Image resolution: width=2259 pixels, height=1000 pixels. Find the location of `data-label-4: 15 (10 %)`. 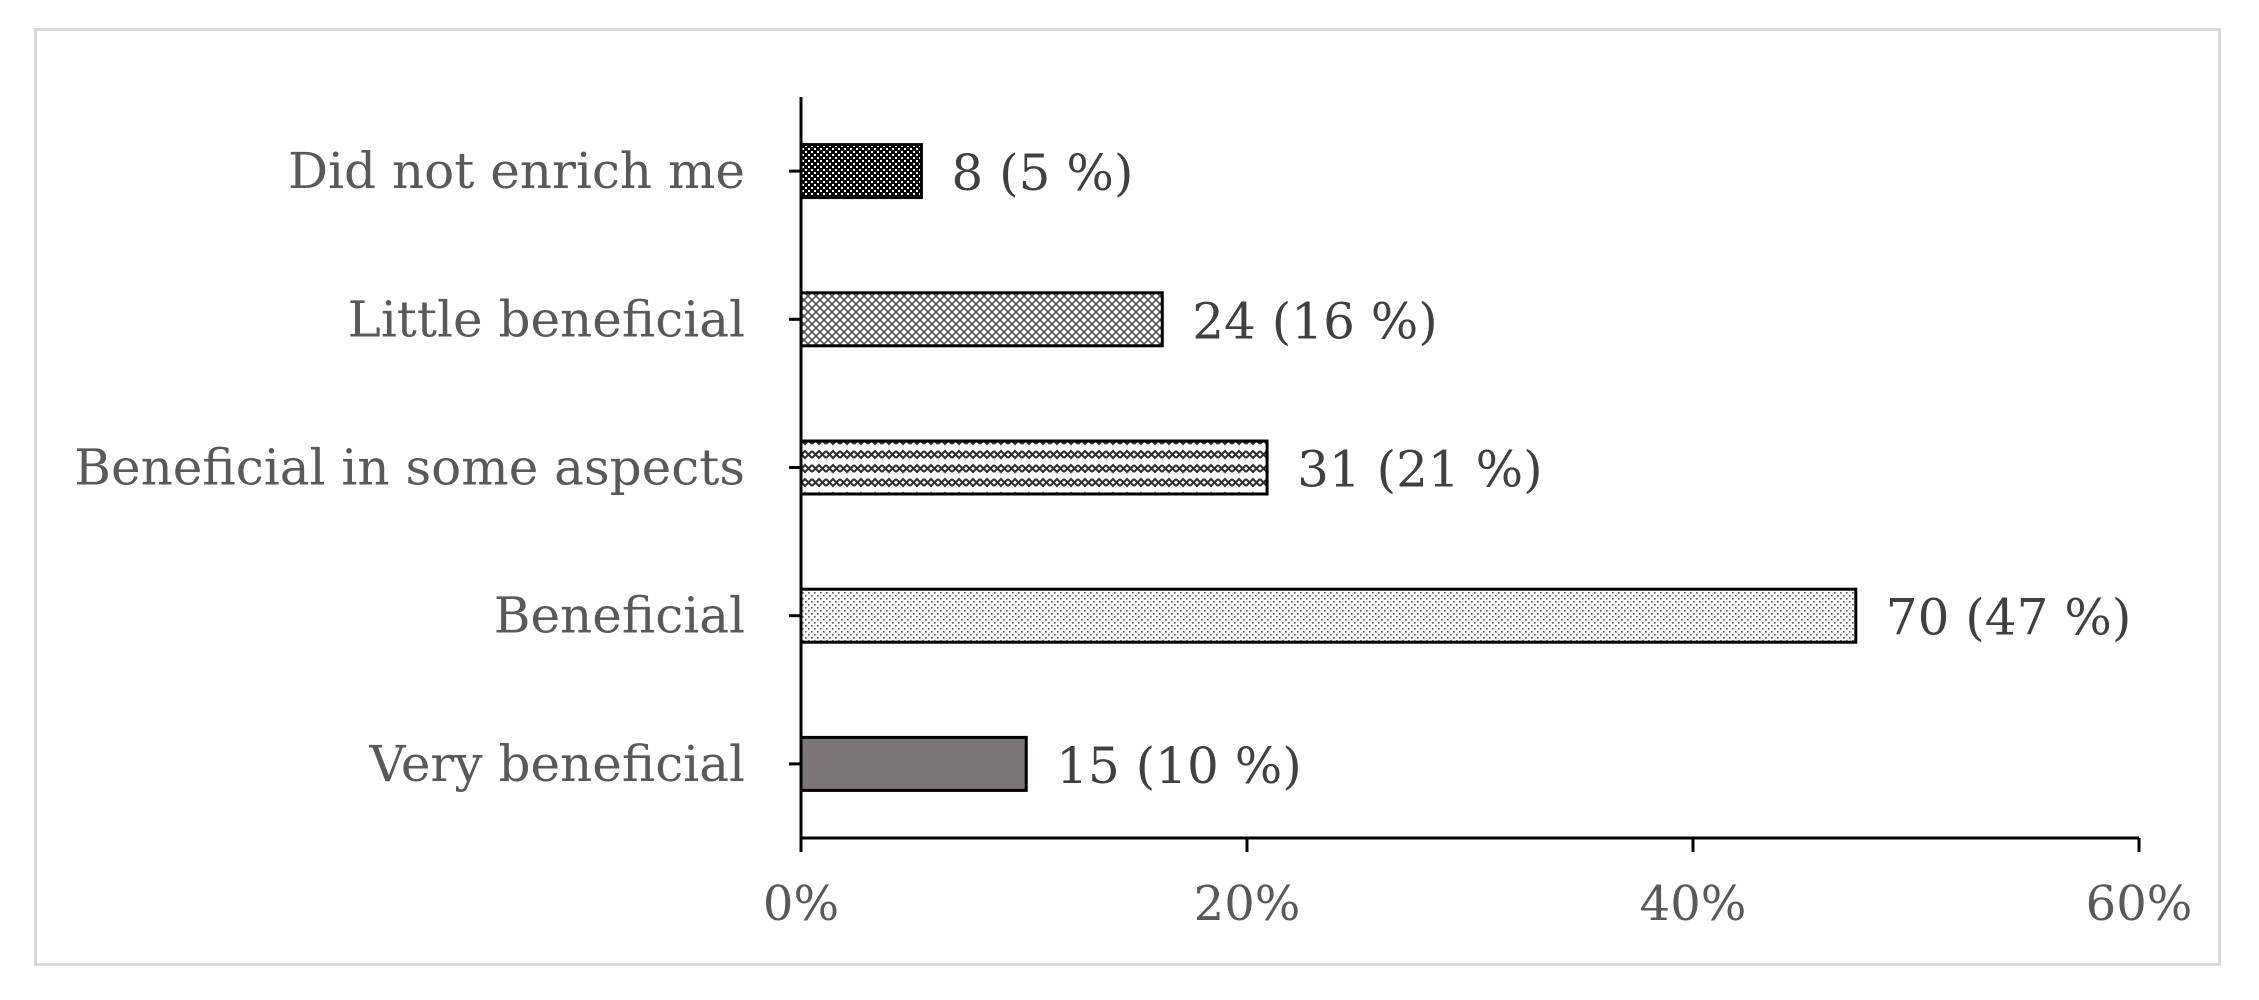

data-label-4: 15 (10 %) is located at coordinates (1179, 766).